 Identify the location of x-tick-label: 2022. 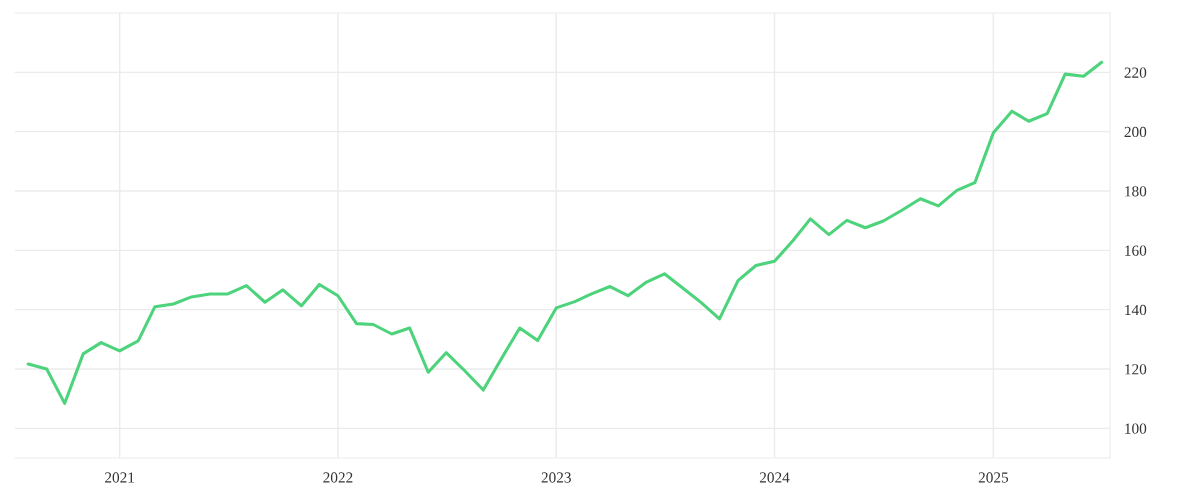
(338, 477).